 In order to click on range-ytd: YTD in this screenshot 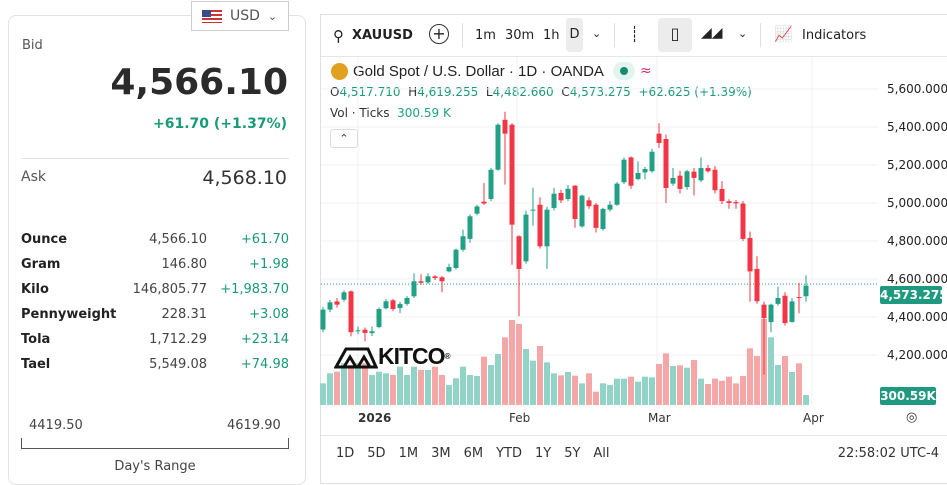, I will do `click(509, 453)`.